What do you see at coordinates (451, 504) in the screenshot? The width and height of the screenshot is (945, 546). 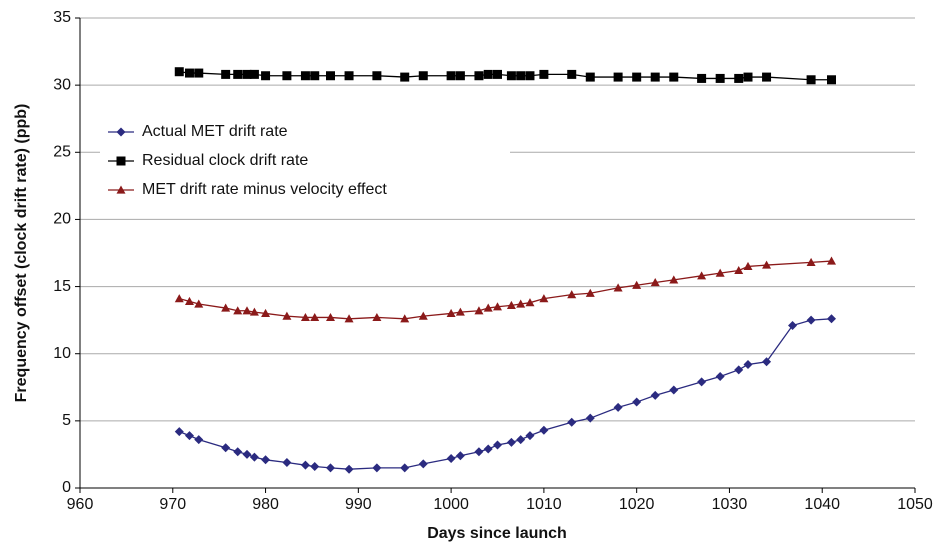 I see `x-tick-label: 1000` at bounding box center [451, 504].